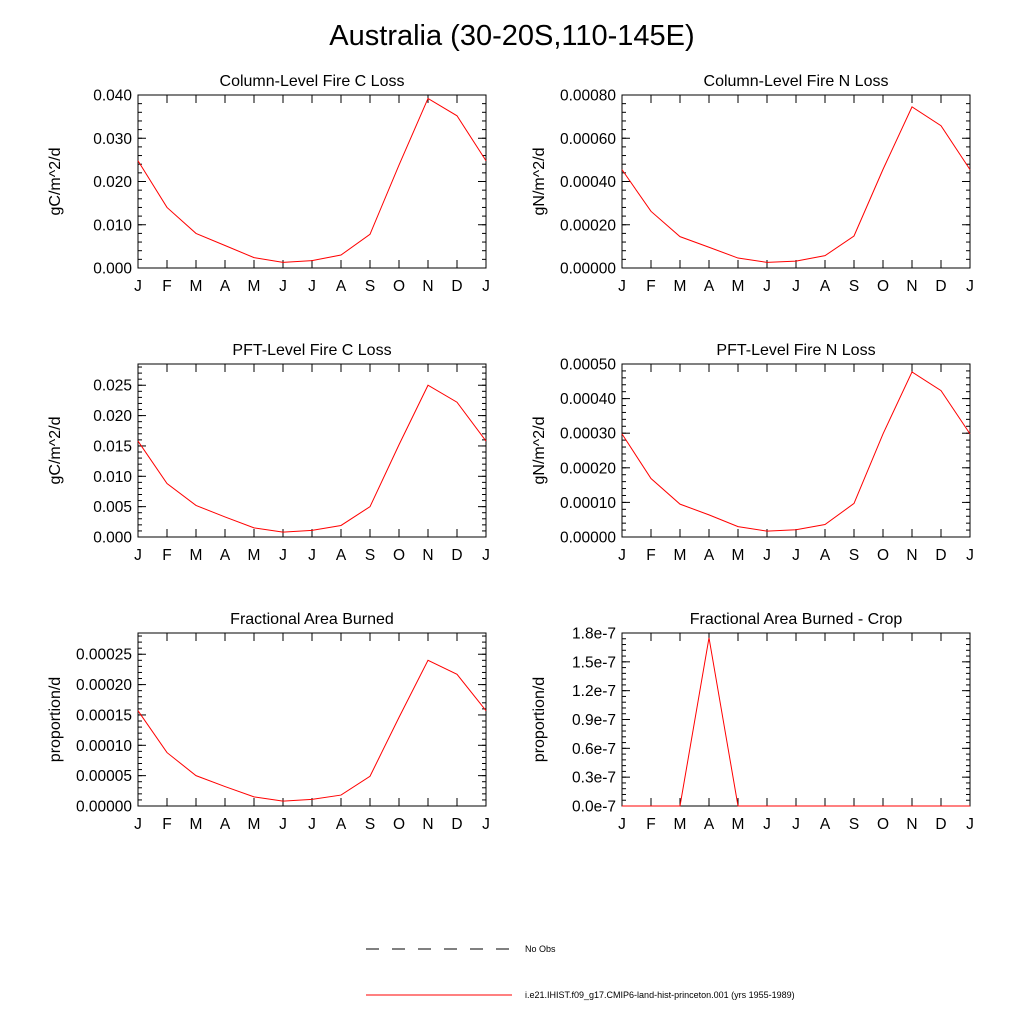  I want to click on y-tick-label: 0.00030, so click(588, 434).